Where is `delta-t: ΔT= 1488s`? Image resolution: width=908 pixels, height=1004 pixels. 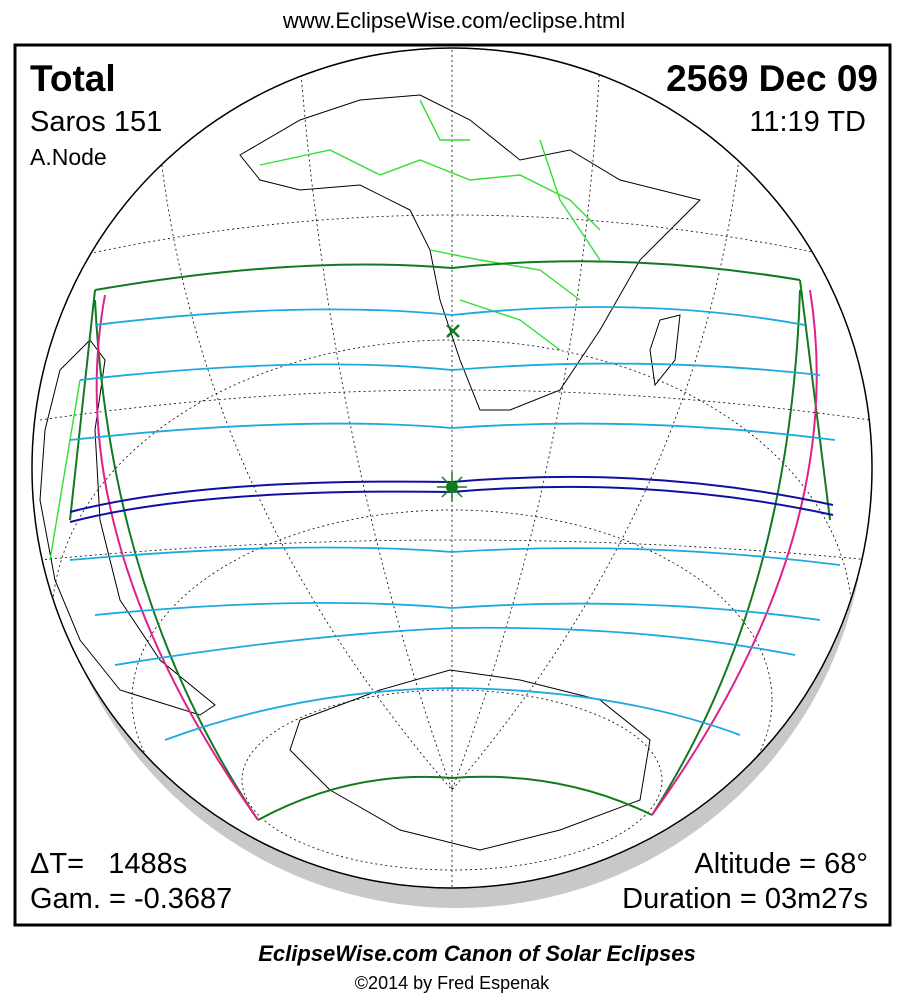
delta-t: ΔT= 1488s is located at coordinates (108, 864).